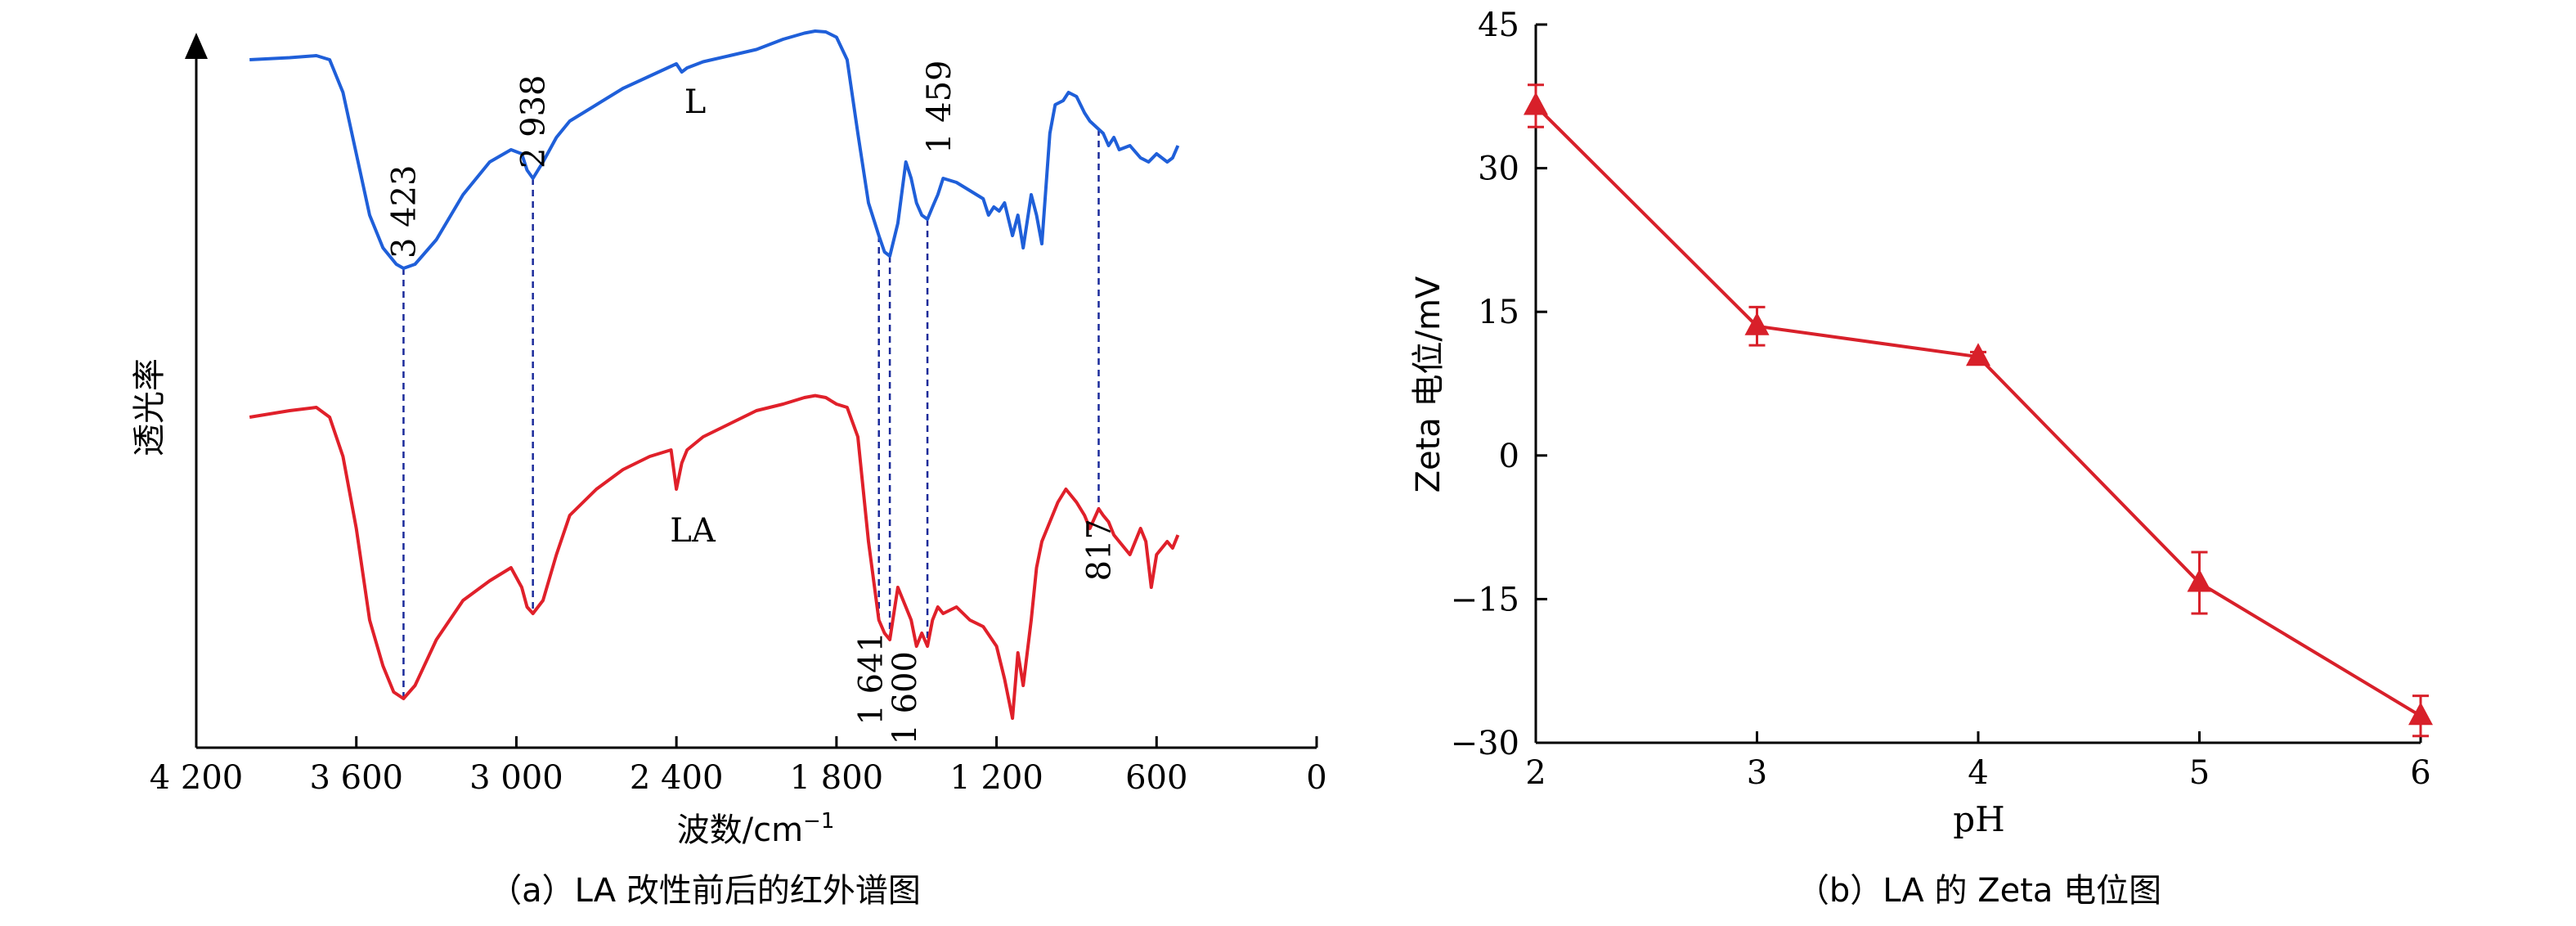  I want to click on zeta-y-tick-label: −30, so click(1485, 744).